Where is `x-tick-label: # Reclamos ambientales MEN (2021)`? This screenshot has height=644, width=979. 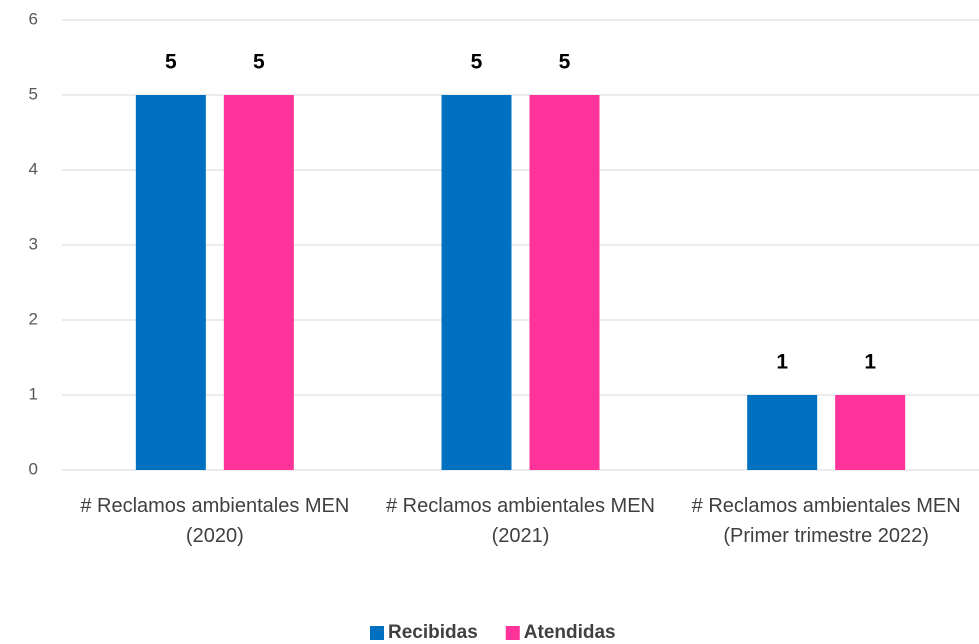 x-tick-label: # Reclamos ambientales MEN (2021) is located at coordinates (520, 521).